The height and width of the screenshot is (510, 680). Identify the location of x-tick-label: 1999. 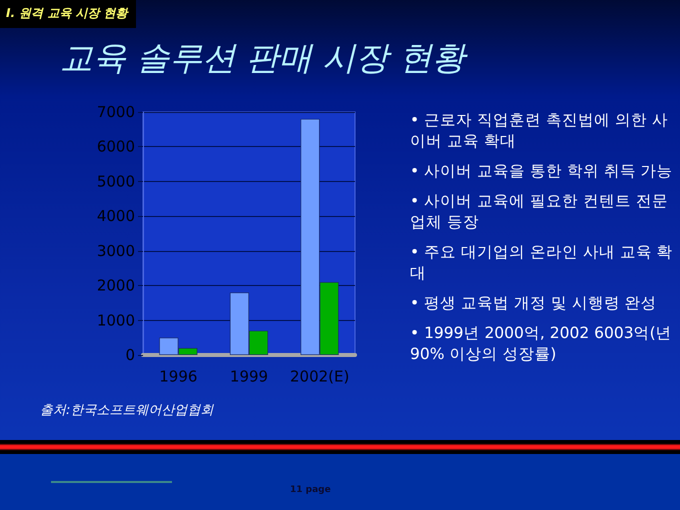
(249, 377).